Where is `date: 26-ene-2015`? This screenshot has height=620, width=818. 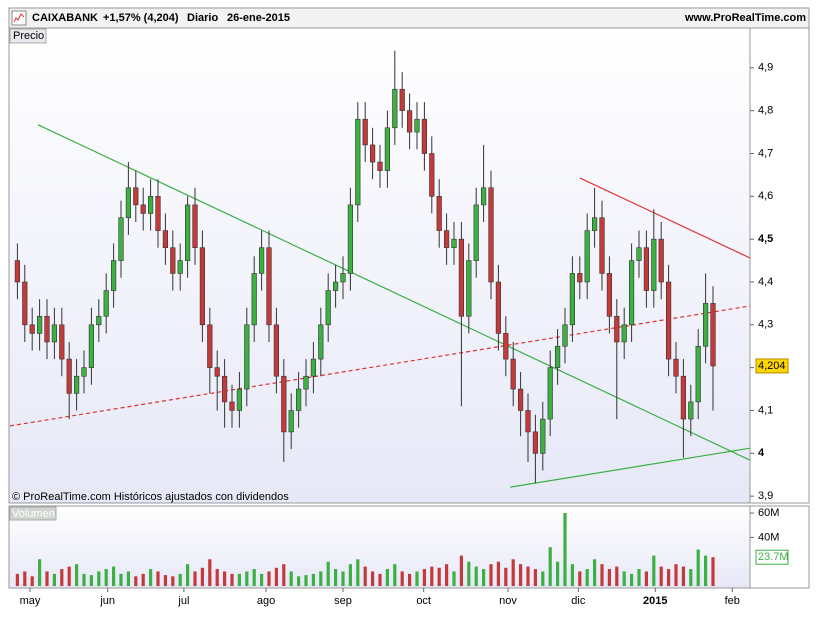 date: 26-ene-2015 is located at coordinates (258, 18).